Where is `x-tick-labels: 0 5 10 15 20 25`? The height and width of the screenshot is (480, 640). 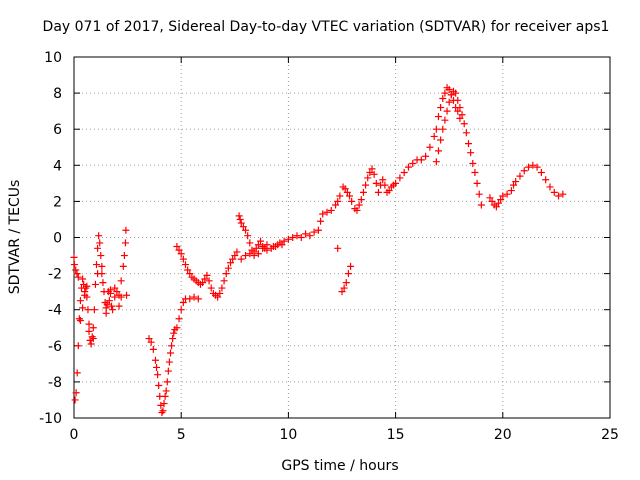 x-tick-labels: 0 5 10 15 20 25 is located at coordinates (344, 435).